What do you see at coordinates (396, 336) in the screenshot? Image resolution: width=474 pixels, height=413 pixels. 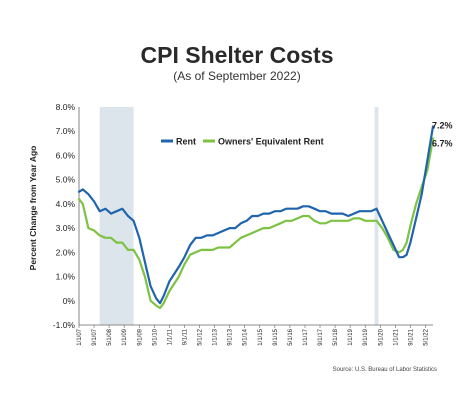 I see `x-tick-label: 1/1/21` at bounding box center [396, 336].